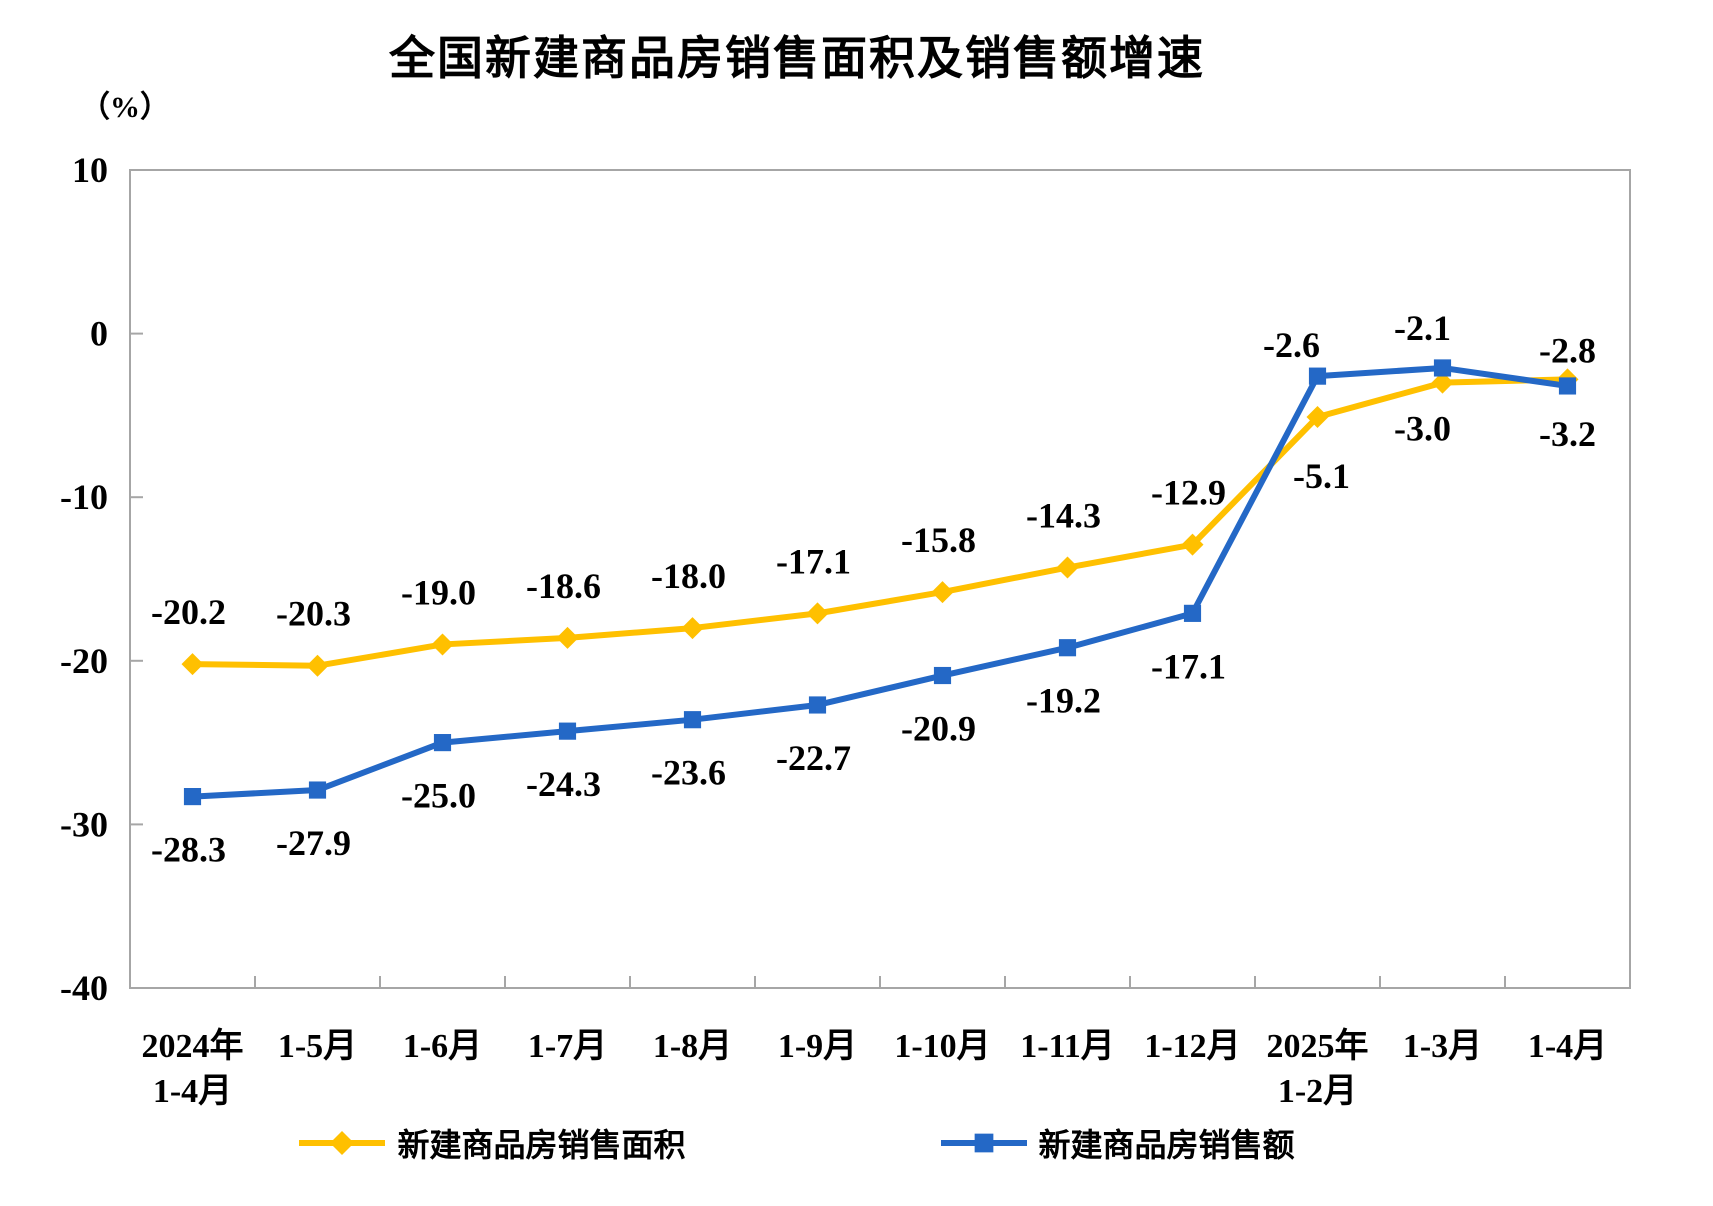 The image size is (1713, 1206). What do you see at coordinates (563, 784) in the screenshot?
I see `data-label: -24.3` at bounding box center [563, 784].